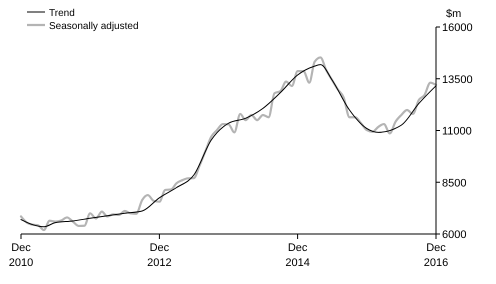  I want to click on x-tick-label: Dec 2016, so click(436, 255).